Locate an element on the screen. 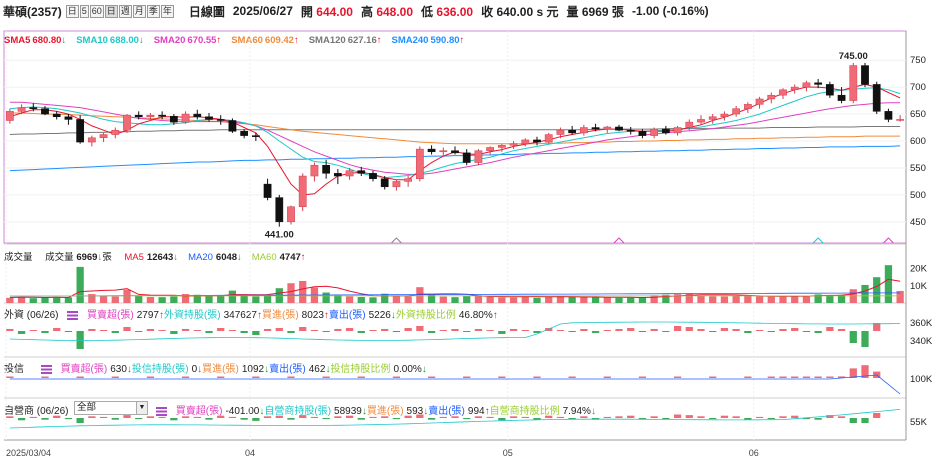 The width and height of the screenshot is (942, 459). dealer-label-2: 買進(張) is located at coordinates (385, 411).